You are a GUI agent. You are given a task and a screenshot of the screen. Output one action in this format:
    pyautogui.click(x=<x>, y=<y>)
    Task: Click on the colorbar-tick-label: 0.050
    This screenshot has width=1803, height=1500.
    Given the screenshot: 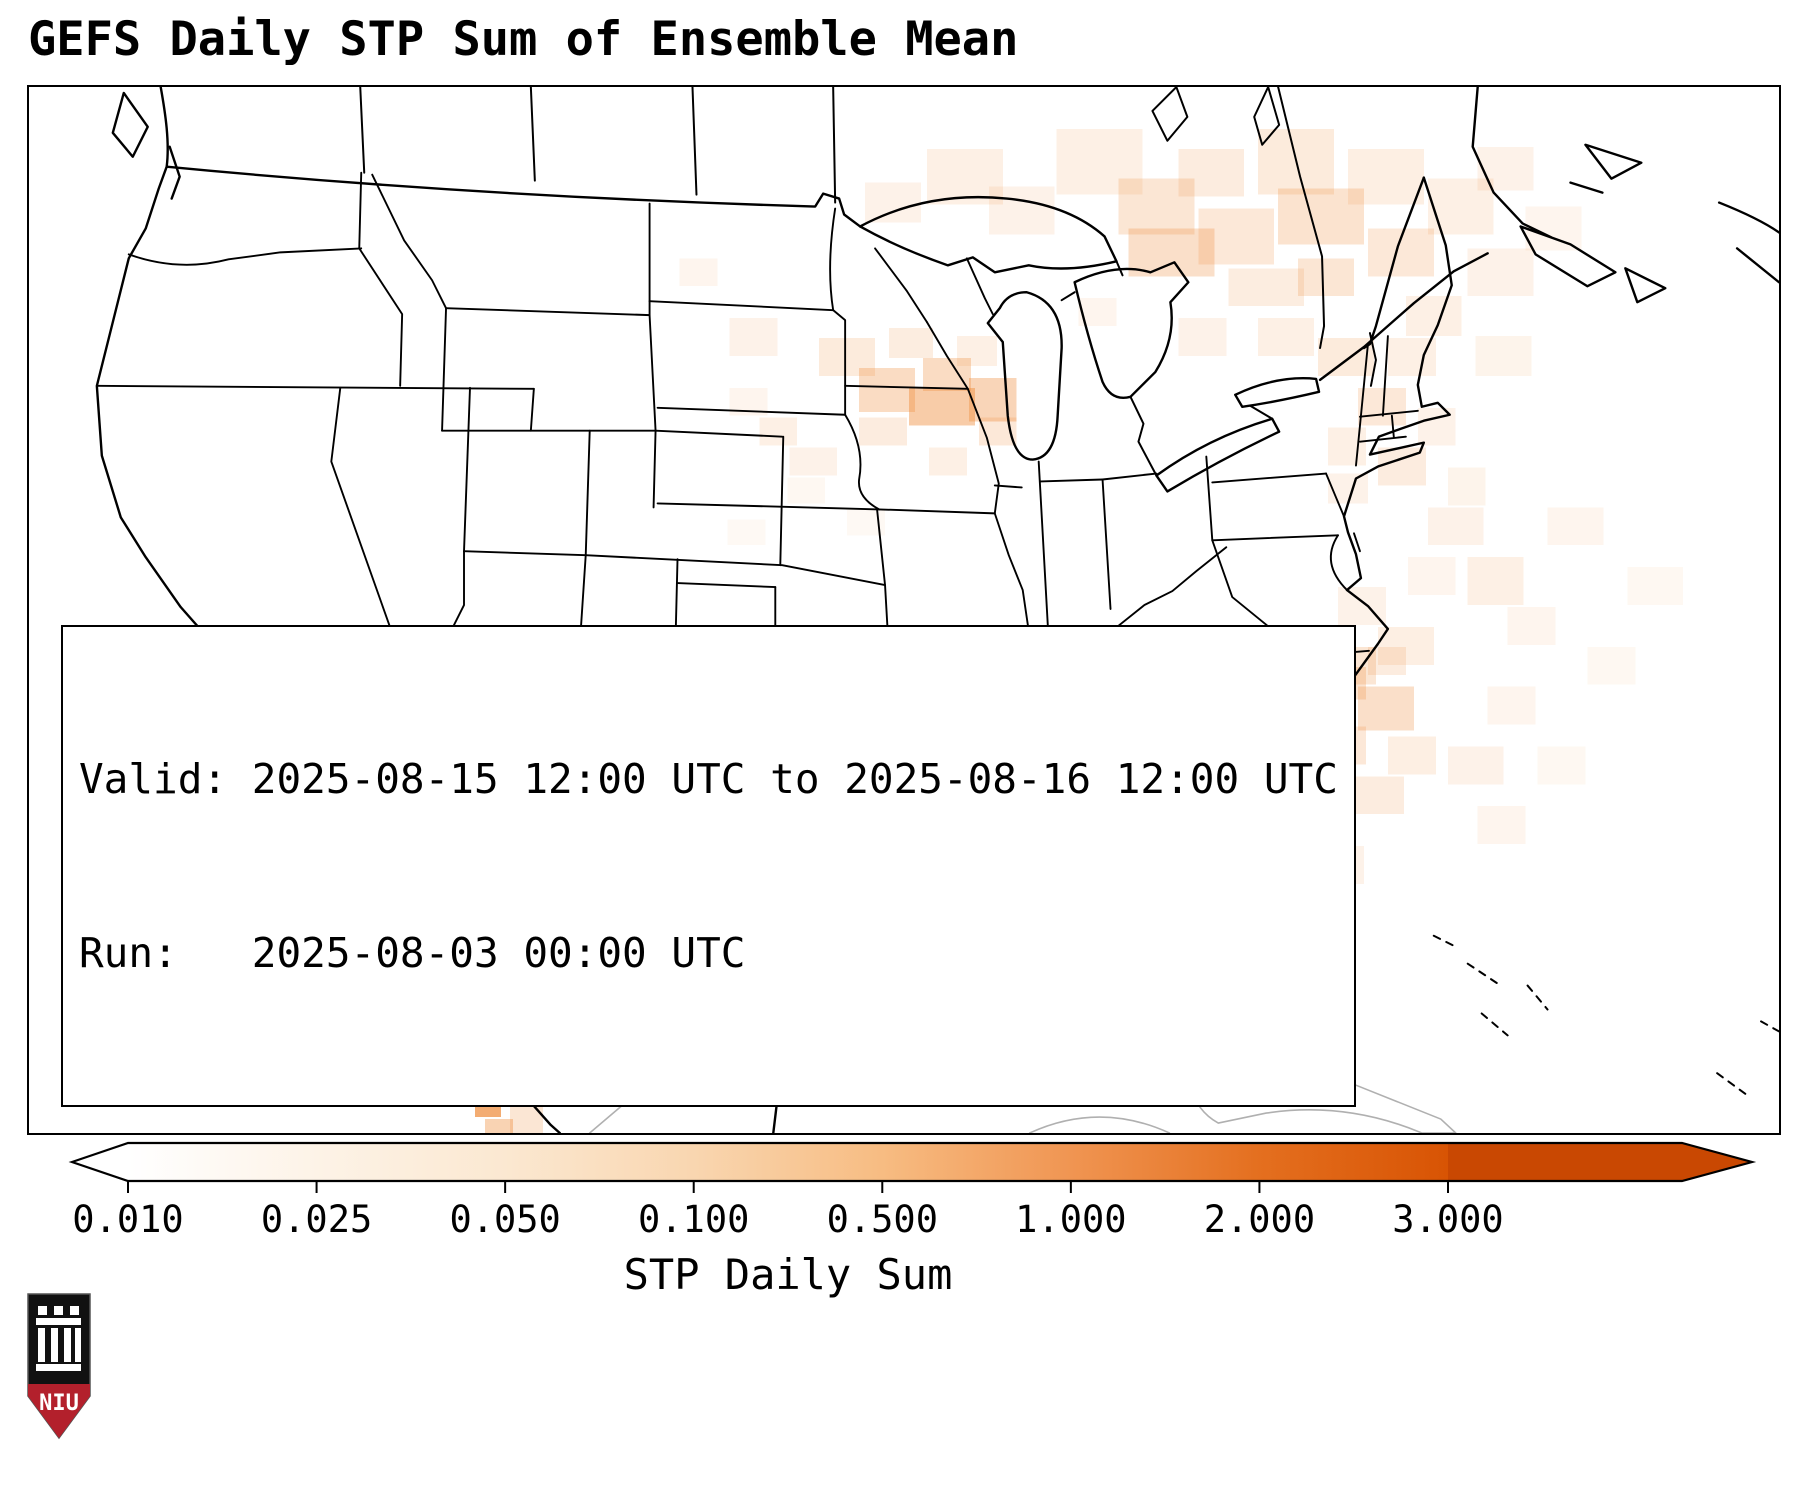 What is the action you would take?
    pyautogui.click(x=505, y=1219)
    